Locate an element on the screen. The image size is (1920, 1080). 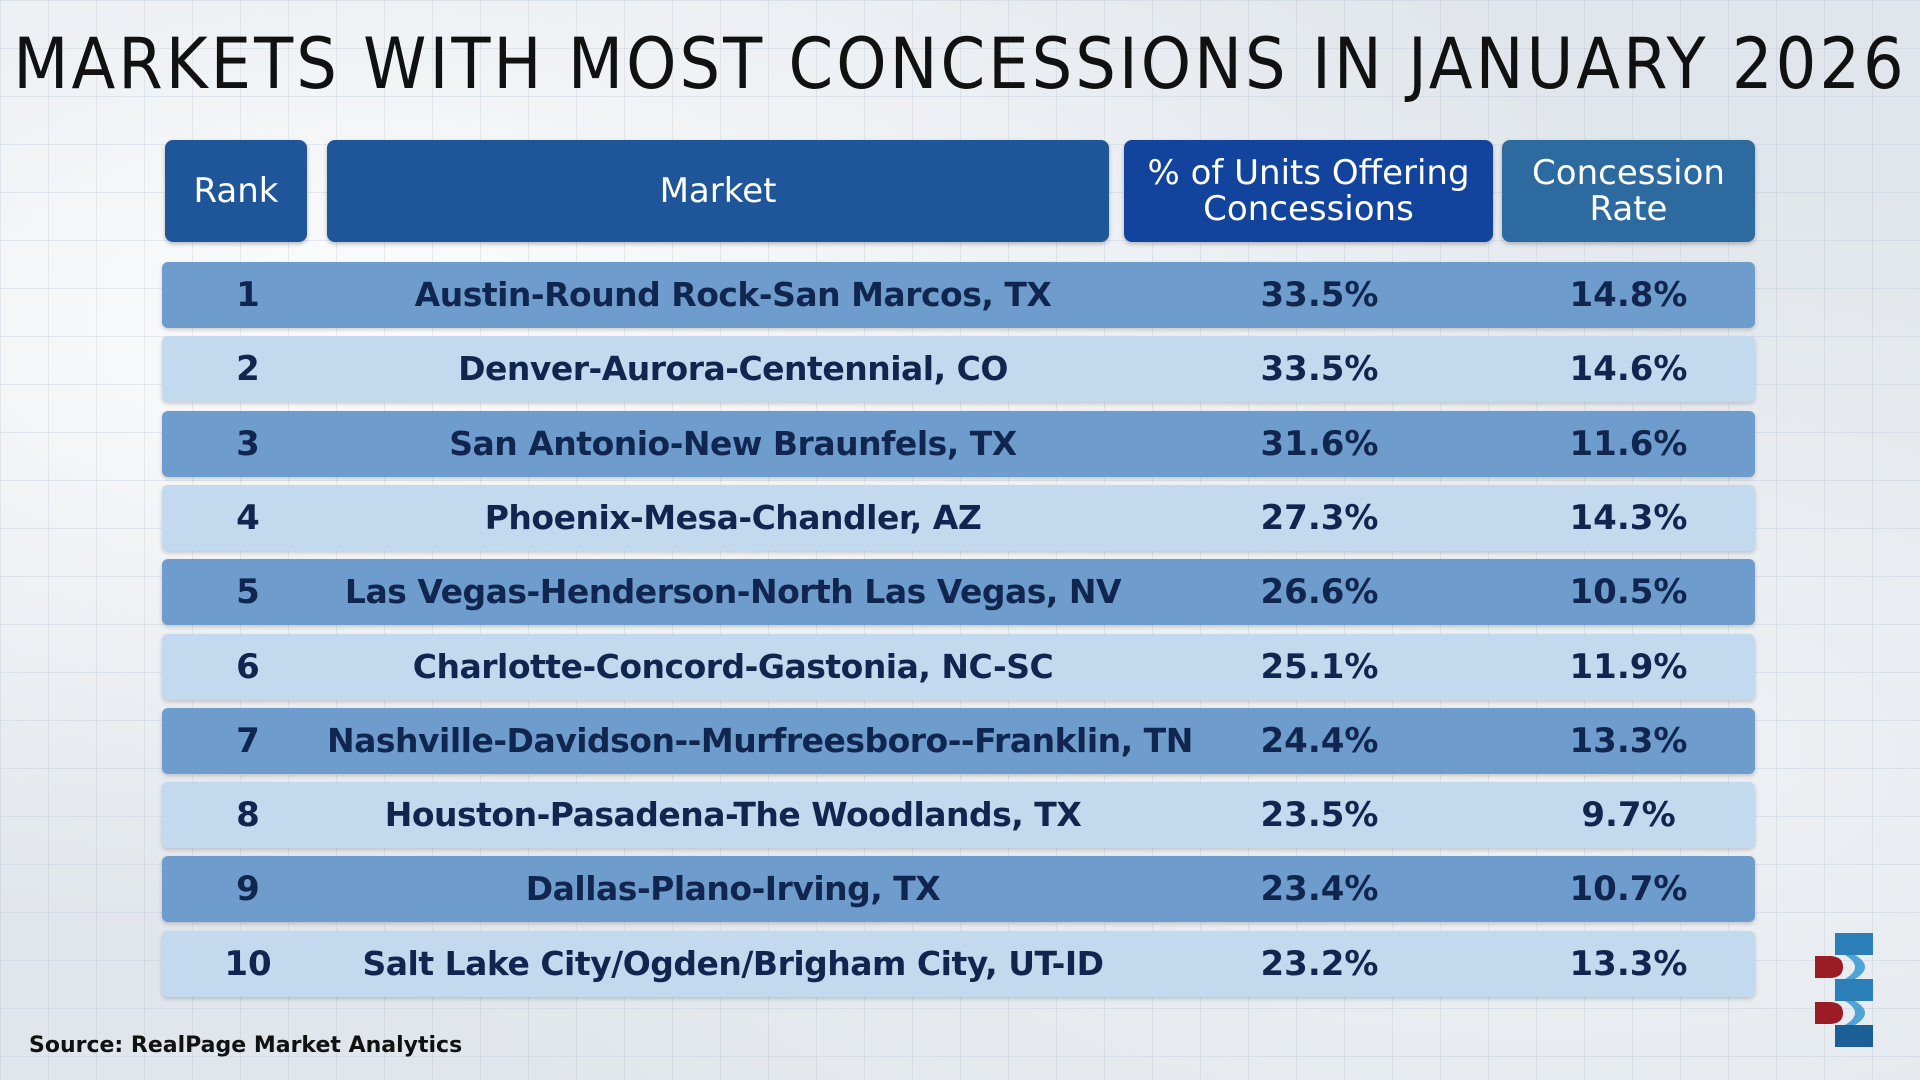
header-concession-rate: Concession Rate is located at coordinates (1628, 191).